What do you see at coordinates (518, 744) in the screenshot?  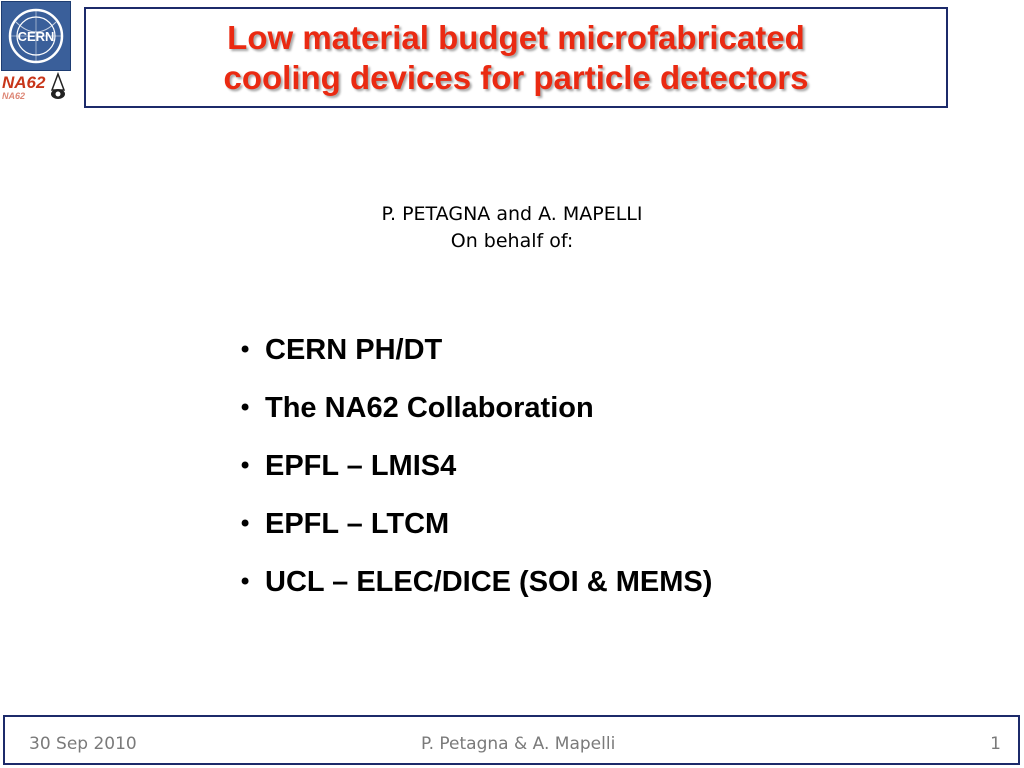 I see `footer-authors: P. Petagna & A. Mapelli` at bounding box center [518, 744].